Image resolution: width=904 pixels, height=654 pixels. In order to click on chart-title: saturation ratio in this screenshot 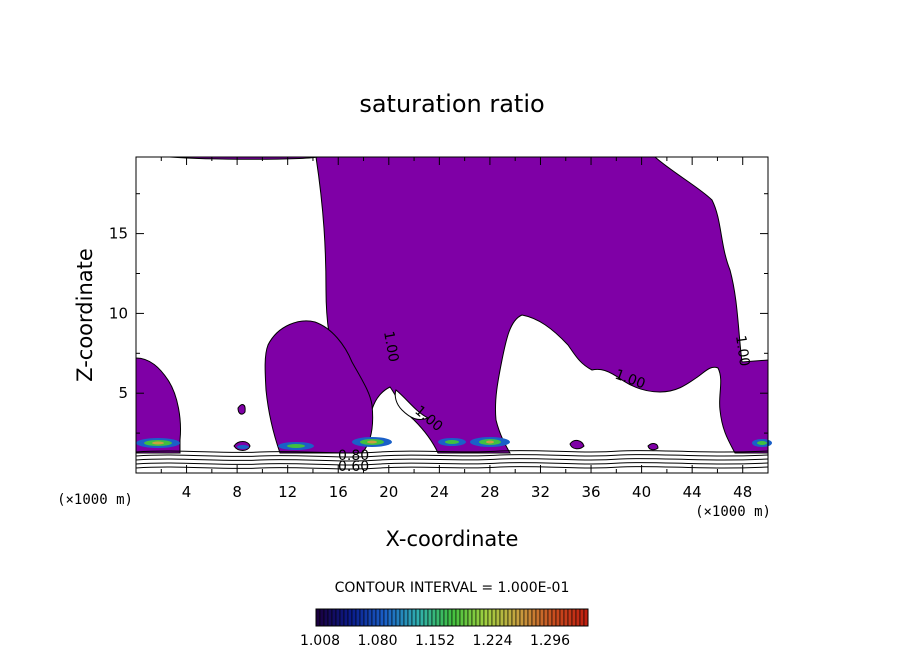, I will do `click(451, 104)`.